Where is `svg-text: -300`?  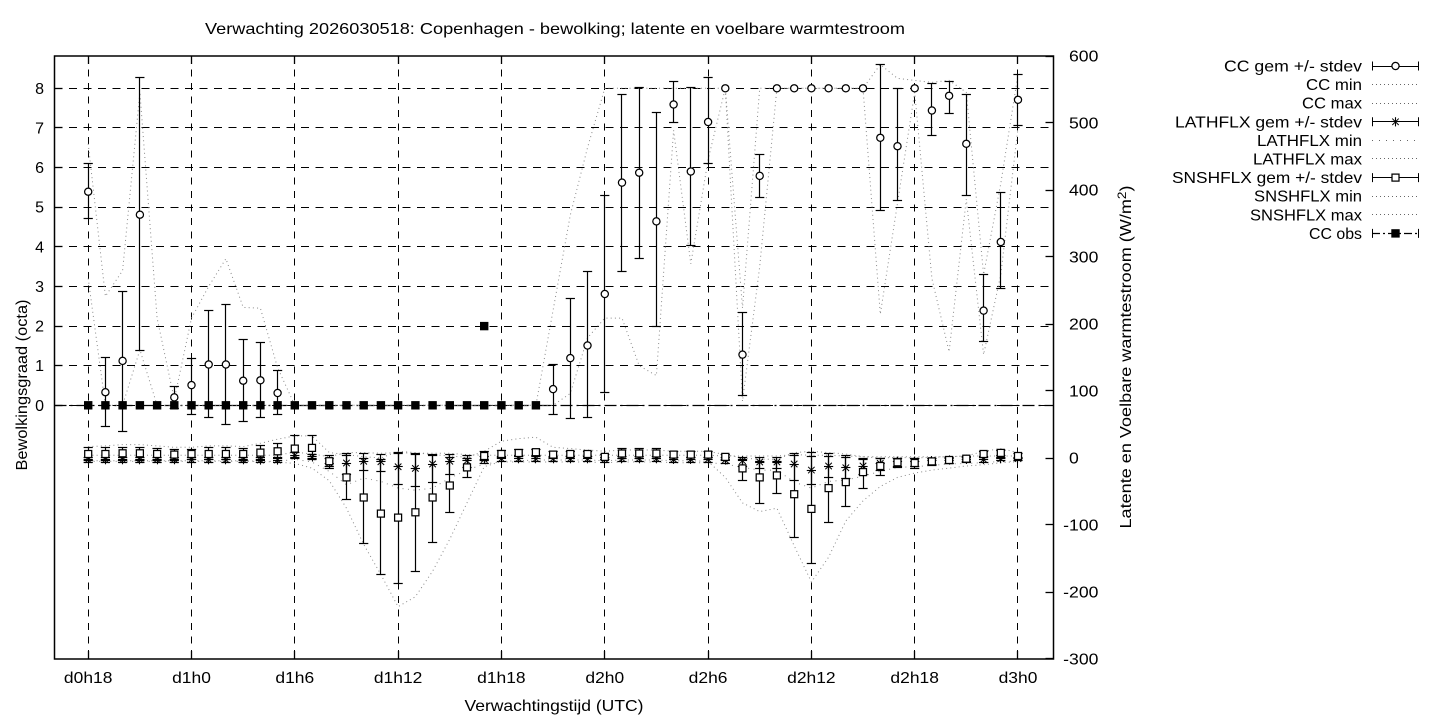 svg-text: -300 is located at coordinates (1080, 660).